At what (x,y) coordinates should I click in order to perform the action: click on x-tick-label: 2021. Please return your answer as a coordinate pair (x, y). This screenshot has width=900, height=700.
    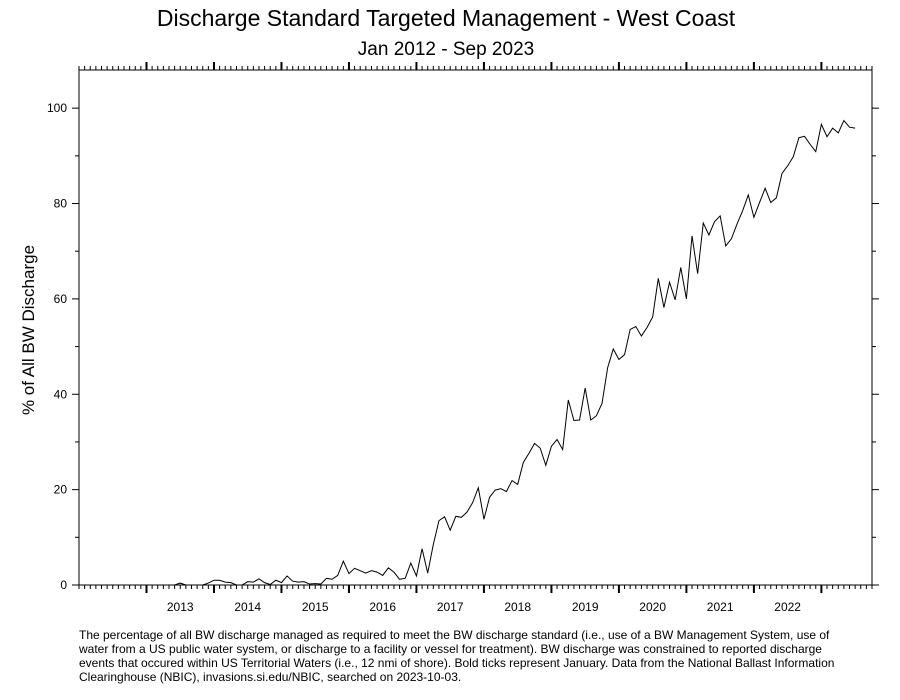
    Looking at the image, I should click on (720, 607).